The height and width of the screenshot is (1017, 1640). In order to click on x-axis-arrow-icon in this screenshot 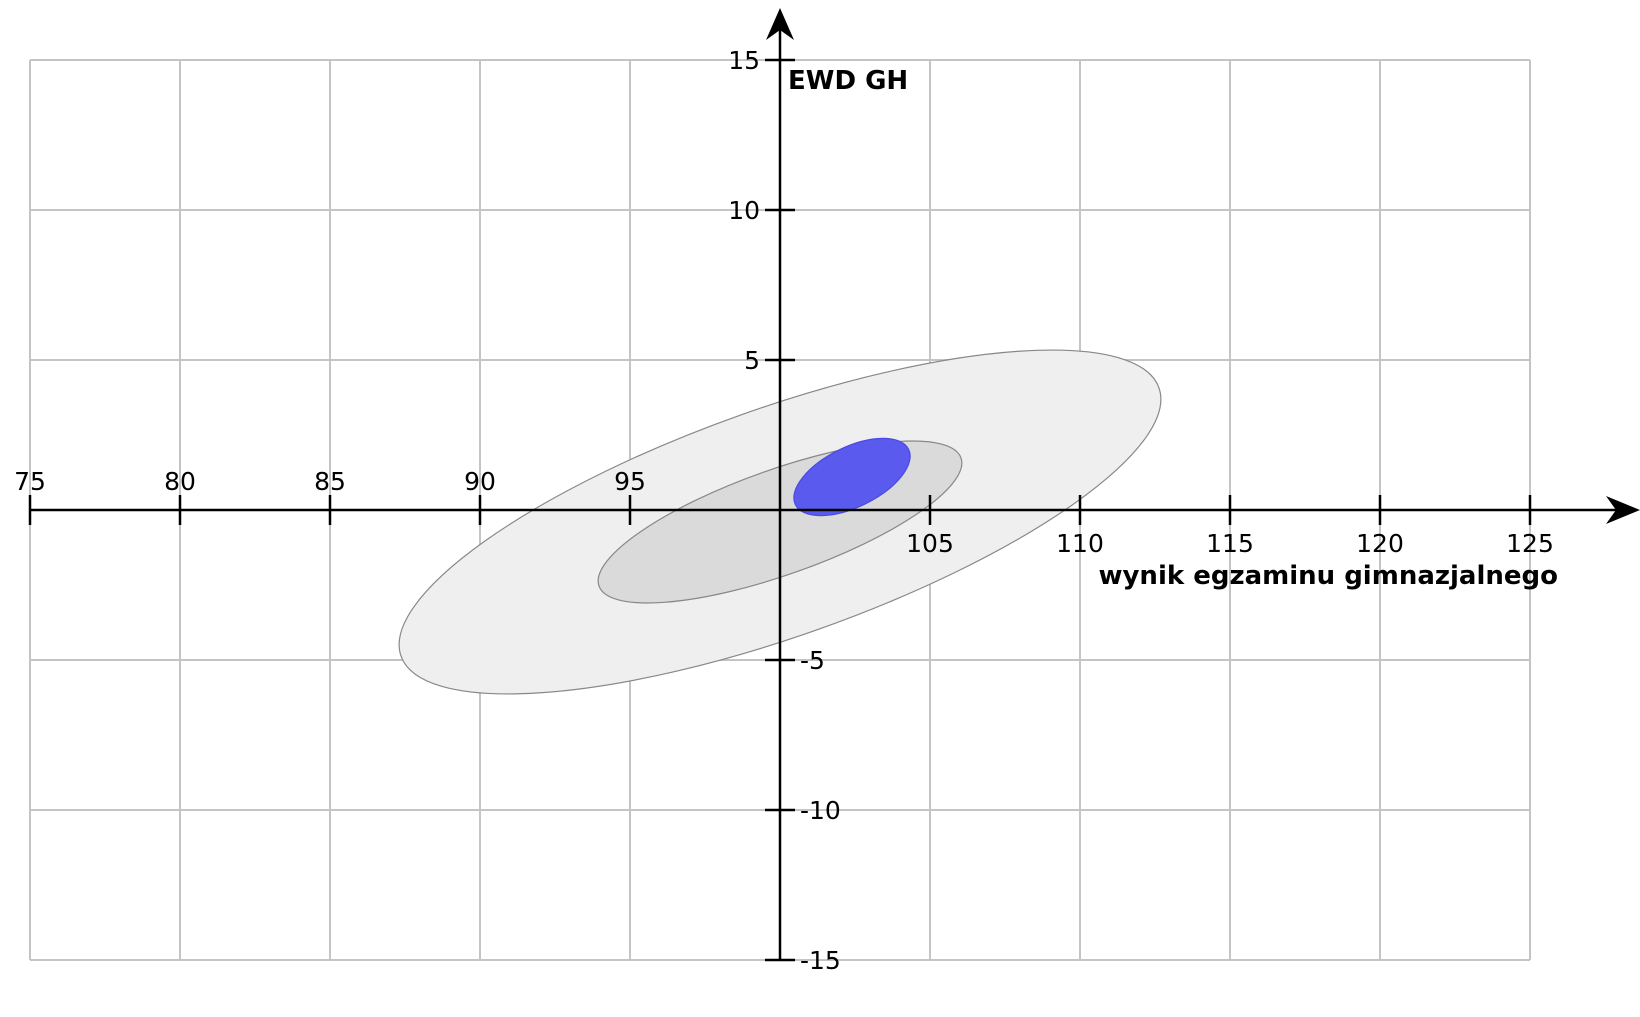, I will do `click(1623, 510)`.